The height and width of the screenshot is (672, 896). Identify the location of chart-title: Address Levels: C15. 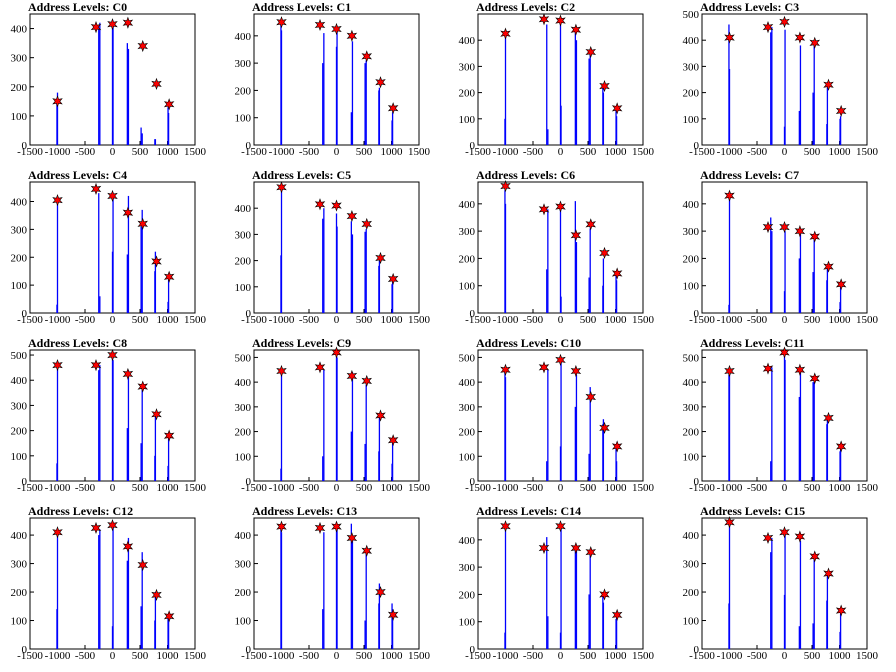
(753, 511).